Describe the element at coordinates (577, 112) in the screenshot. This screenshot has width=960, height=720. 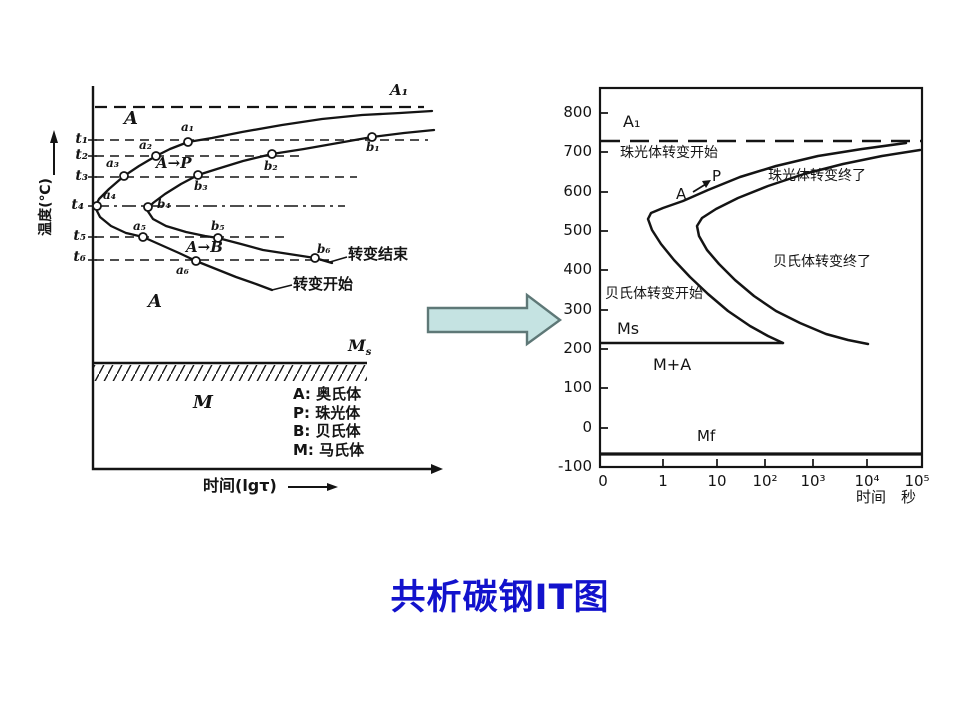
I see `right-ytick-800: 800` at that location.